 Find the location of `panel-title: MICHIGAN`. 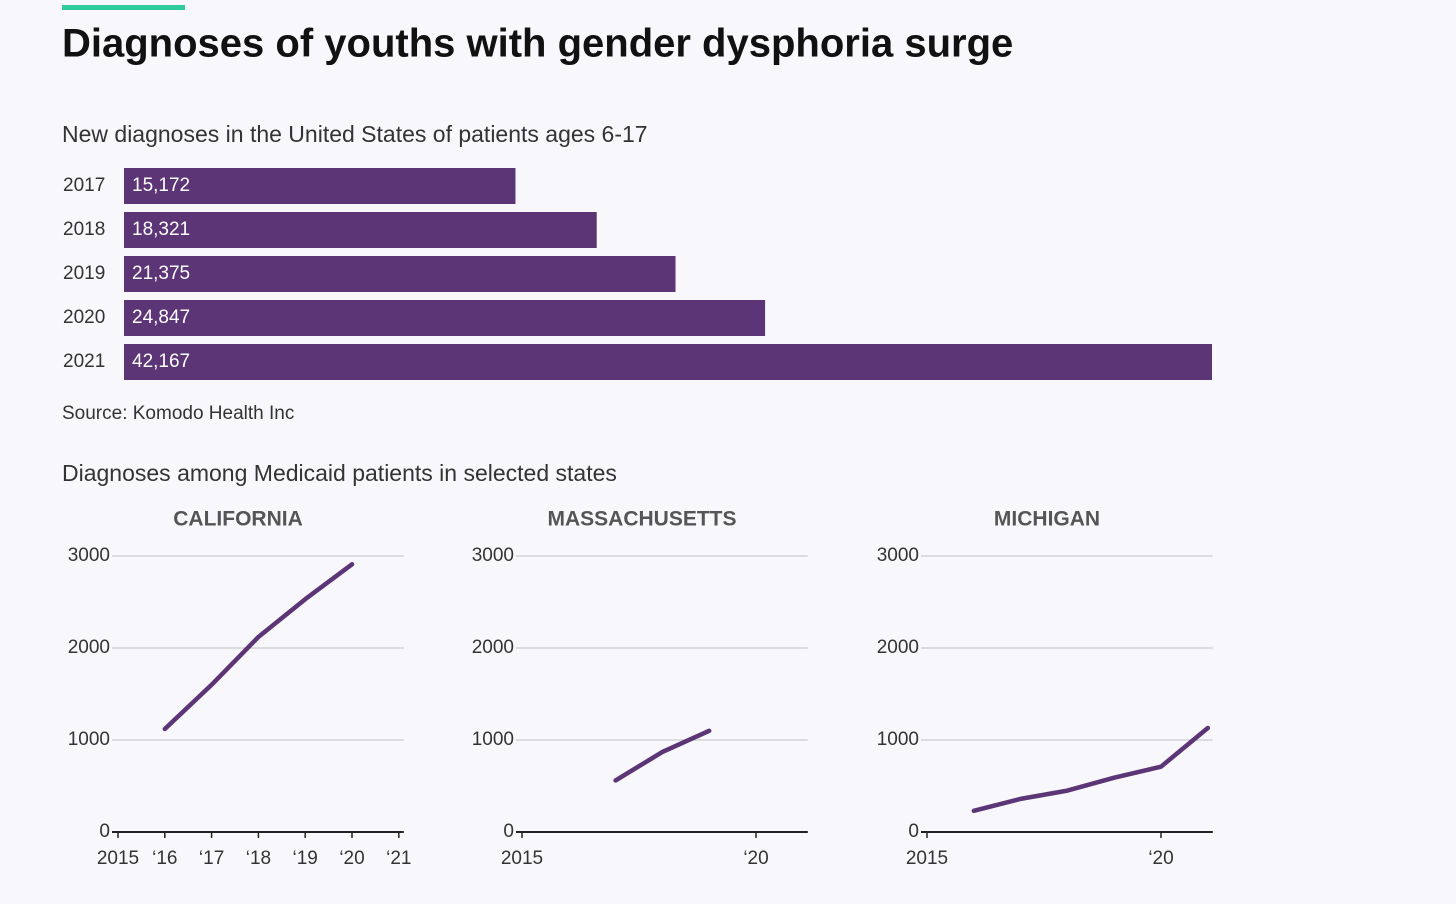

panel-title: MICHIGAN is located at coordinates (1047, 519).